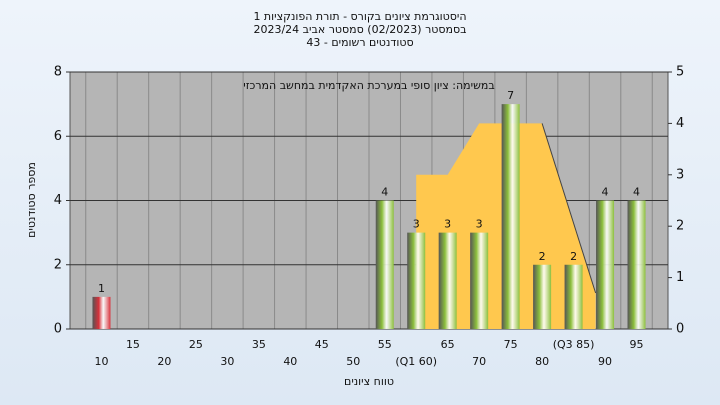 The image size is (720, 405). Describe the element at coordinates (164, 361) in the screenshot. I see `x-tick-label: 20` at that location.